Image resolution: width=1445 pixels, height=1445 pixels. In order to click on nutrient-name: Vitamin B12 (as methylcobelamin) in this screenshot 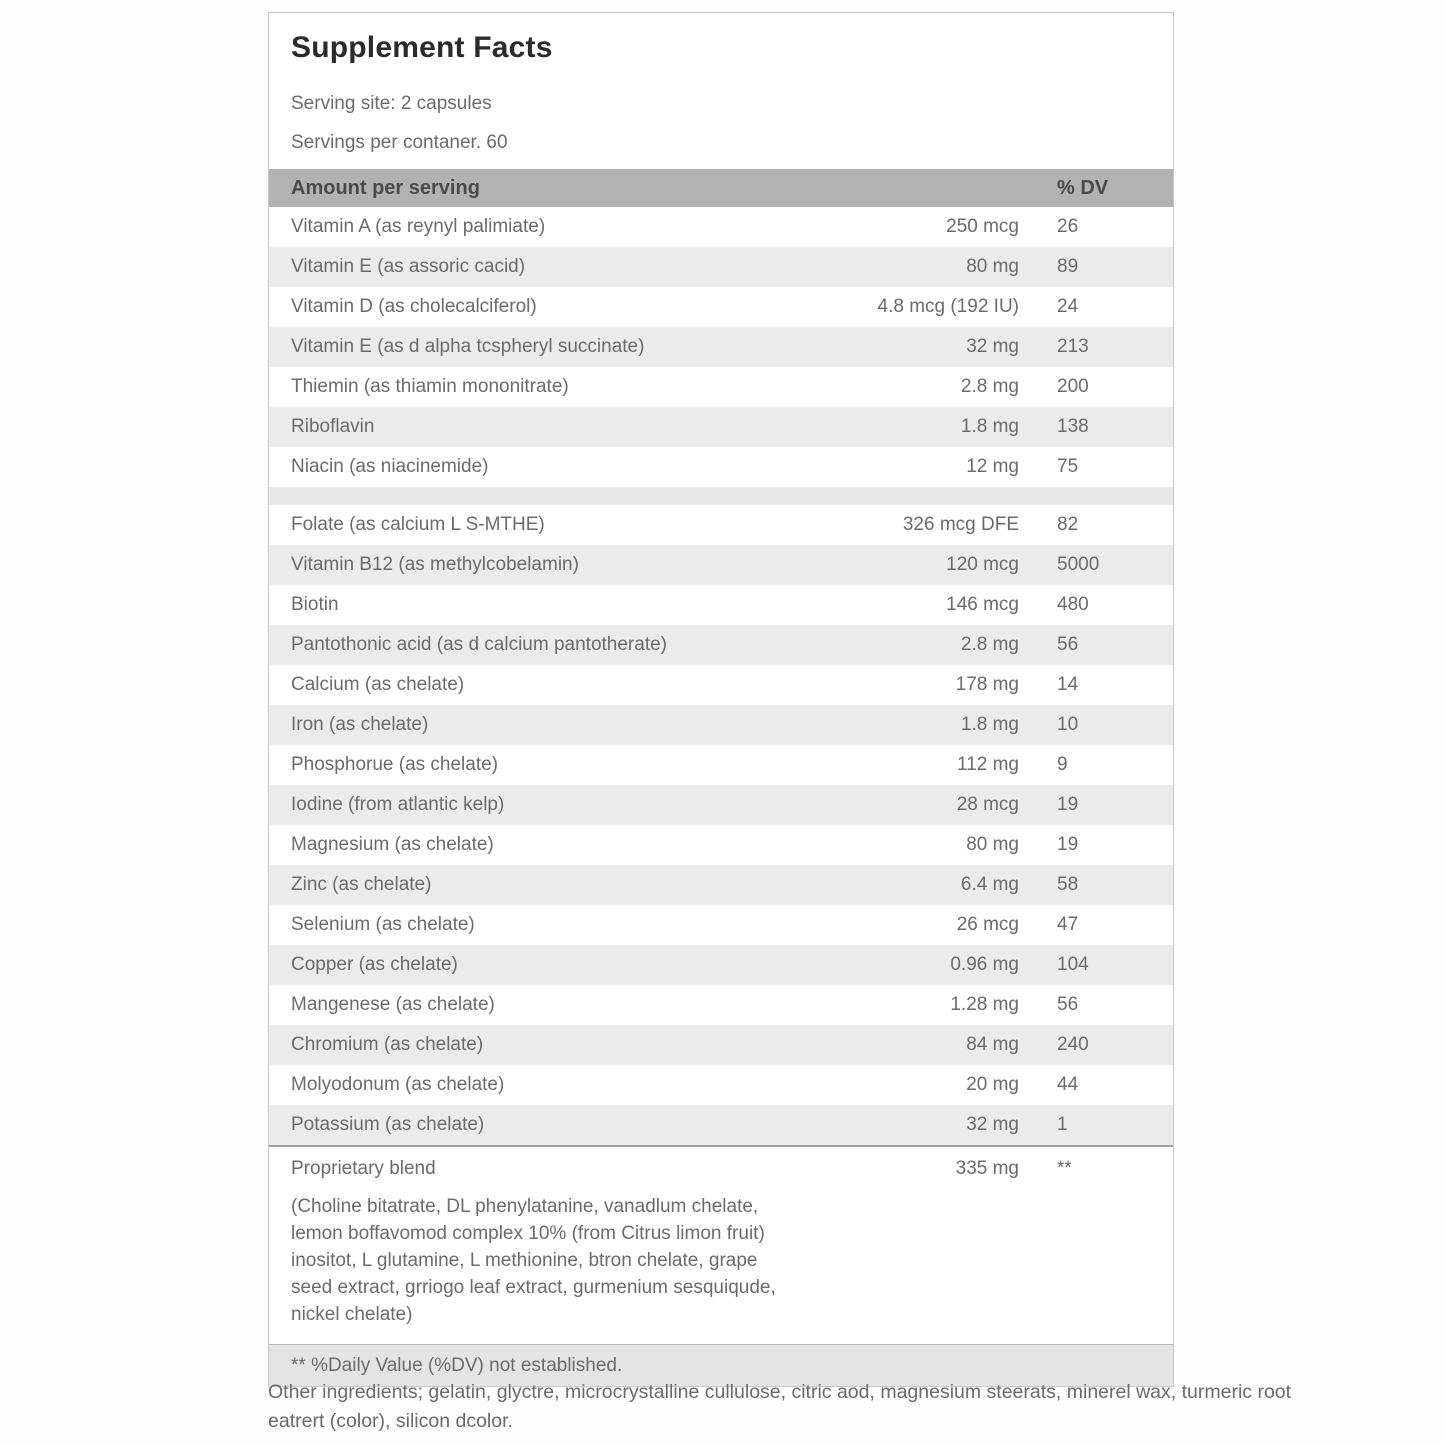, I will do `click(435, 564)`.